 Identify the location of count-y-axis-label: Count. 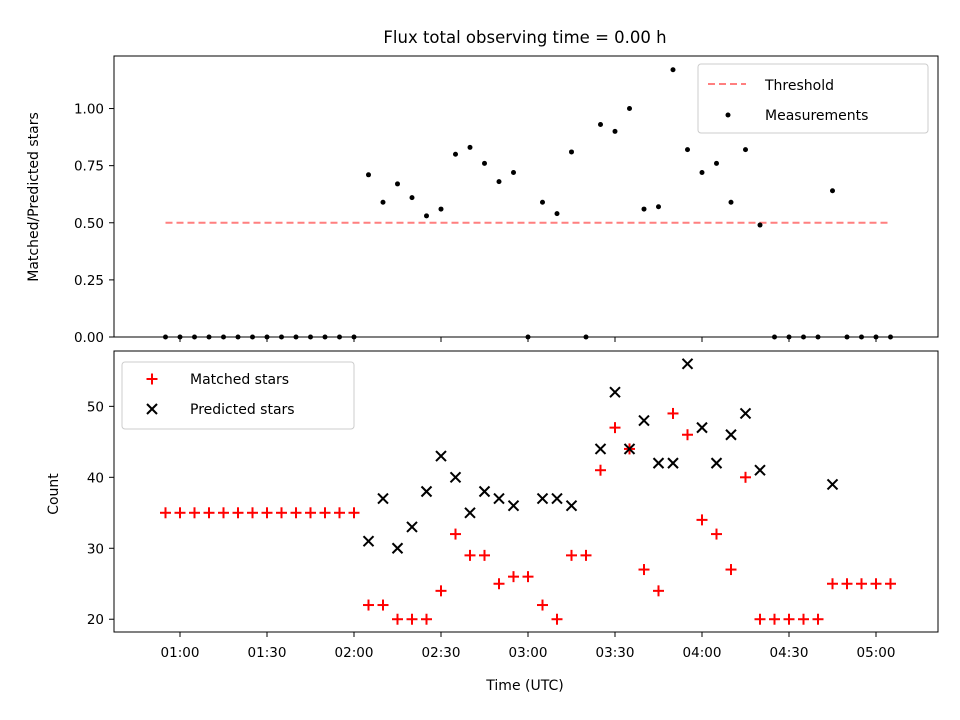
(54, 494).